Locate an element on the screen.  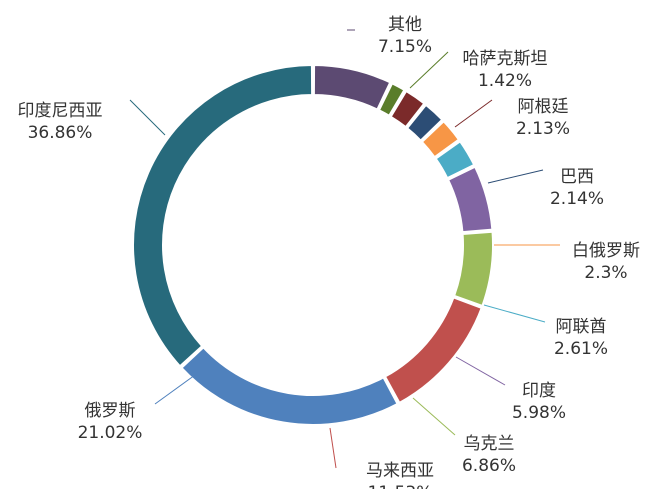
slice-label: 马来西亚 is located at coordinates (400, 471).